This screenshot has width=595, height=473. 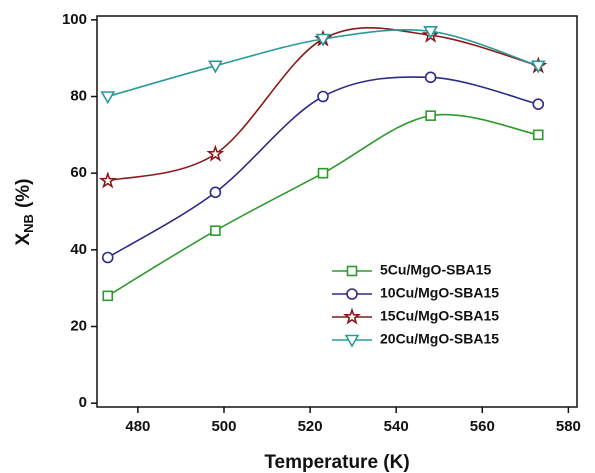 What do you see at coordinates (78, 95) in the screenshot?
I see `y-tick-label: 80` at bounding box center [78, 95].